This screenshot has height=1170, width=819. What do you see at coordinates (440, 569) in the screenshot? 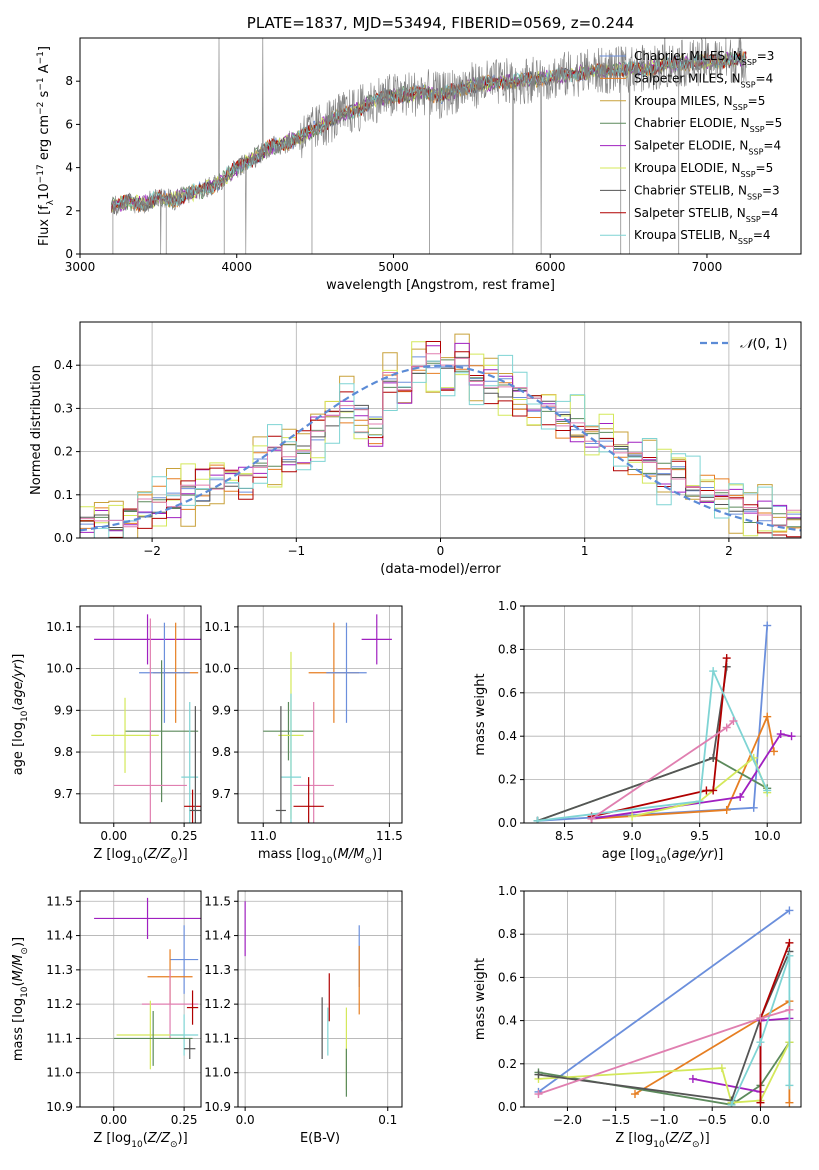
I see `x-axis-label: (data-model)/error` at bounding box center [440, 569].